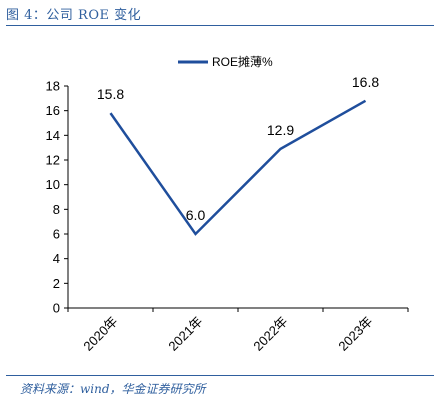 Image resolution: width=440 pixels, height=415 pixels. What do you see at coordinates (113, 389) in the screenshot?
I see `source-note: 资料来源：wind，华金证券研究所` at bounding box center [113, 389].